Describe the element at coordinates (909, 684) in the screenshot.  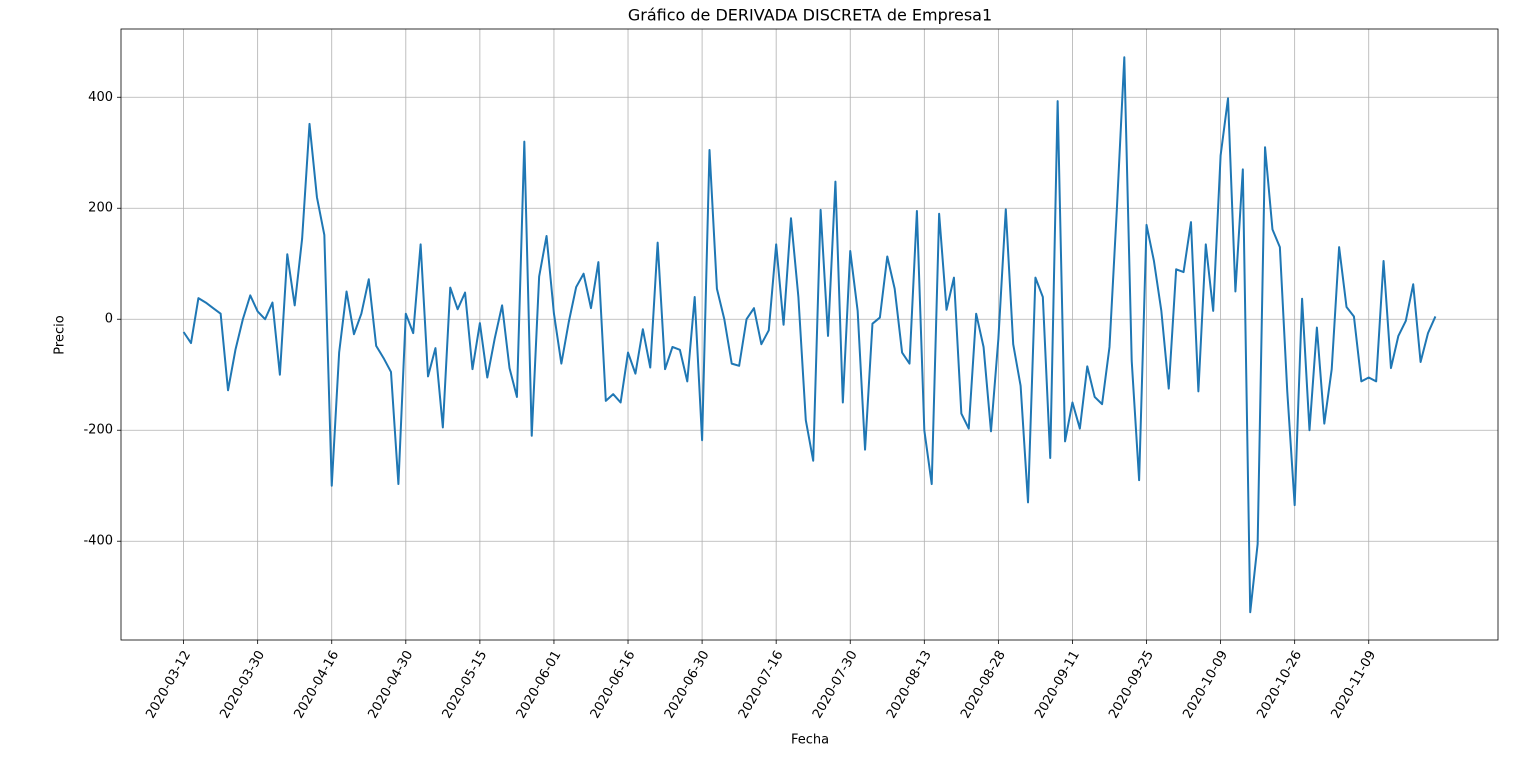
I see `x-tick-label: 2020-08-13` at that location.